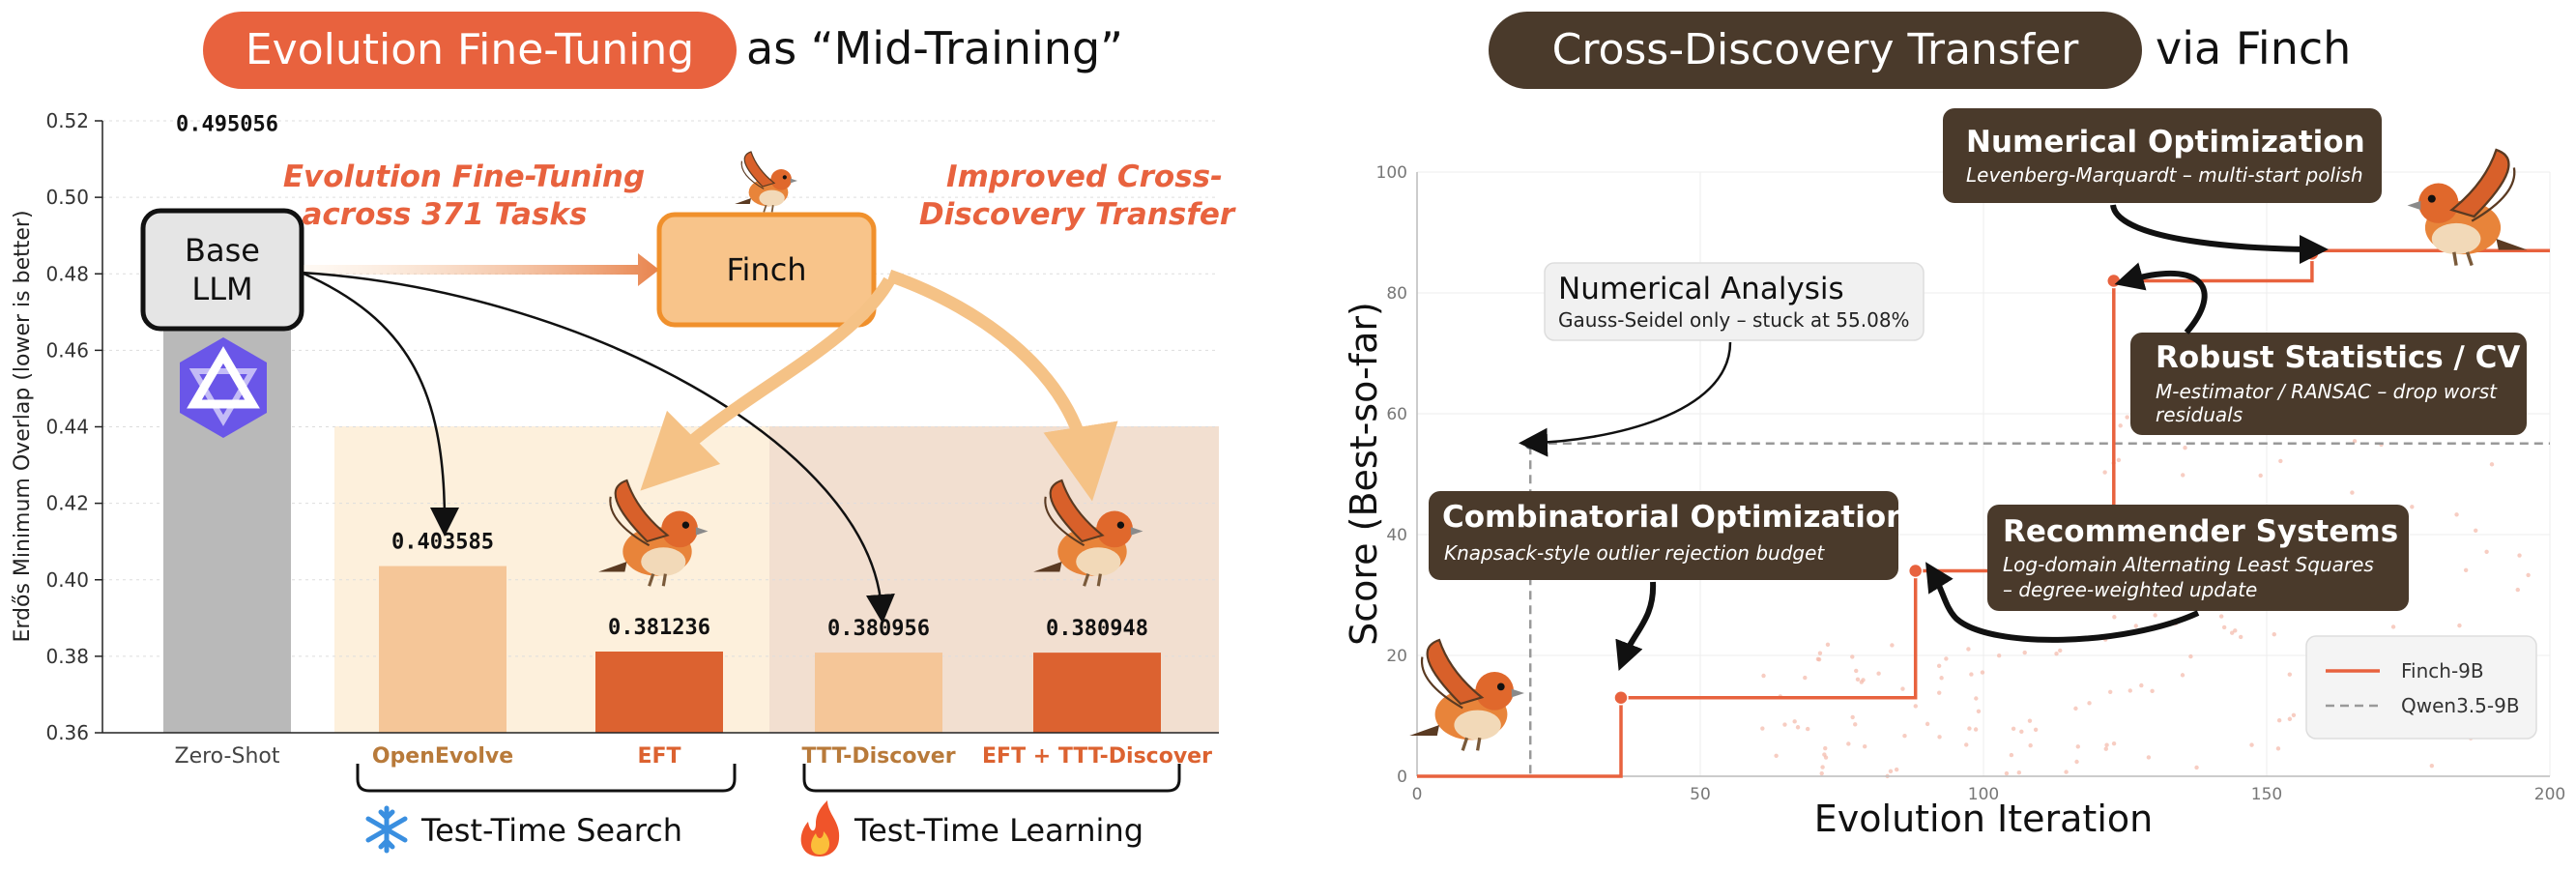 This screenshot has height=871, width=2576. Describe the element at coordinates (2266, 794) in the screenshot. I see `right-x-tick-label: 150` at that location.